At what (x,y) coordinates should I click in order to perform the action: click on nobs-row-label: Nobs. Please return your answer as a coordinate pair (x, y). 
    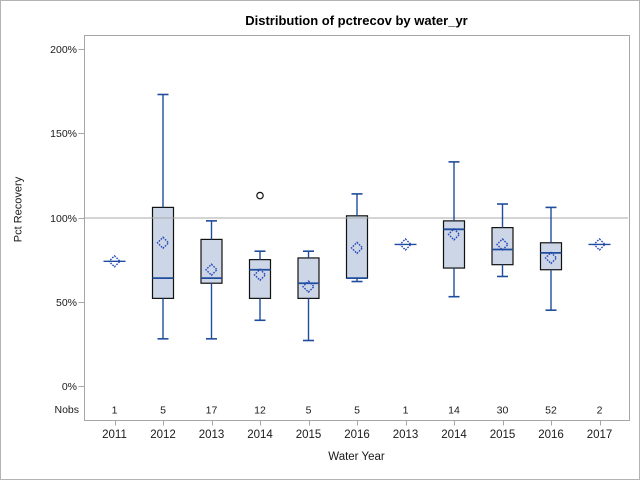
    Looking at the image, I should click on (66, 410).